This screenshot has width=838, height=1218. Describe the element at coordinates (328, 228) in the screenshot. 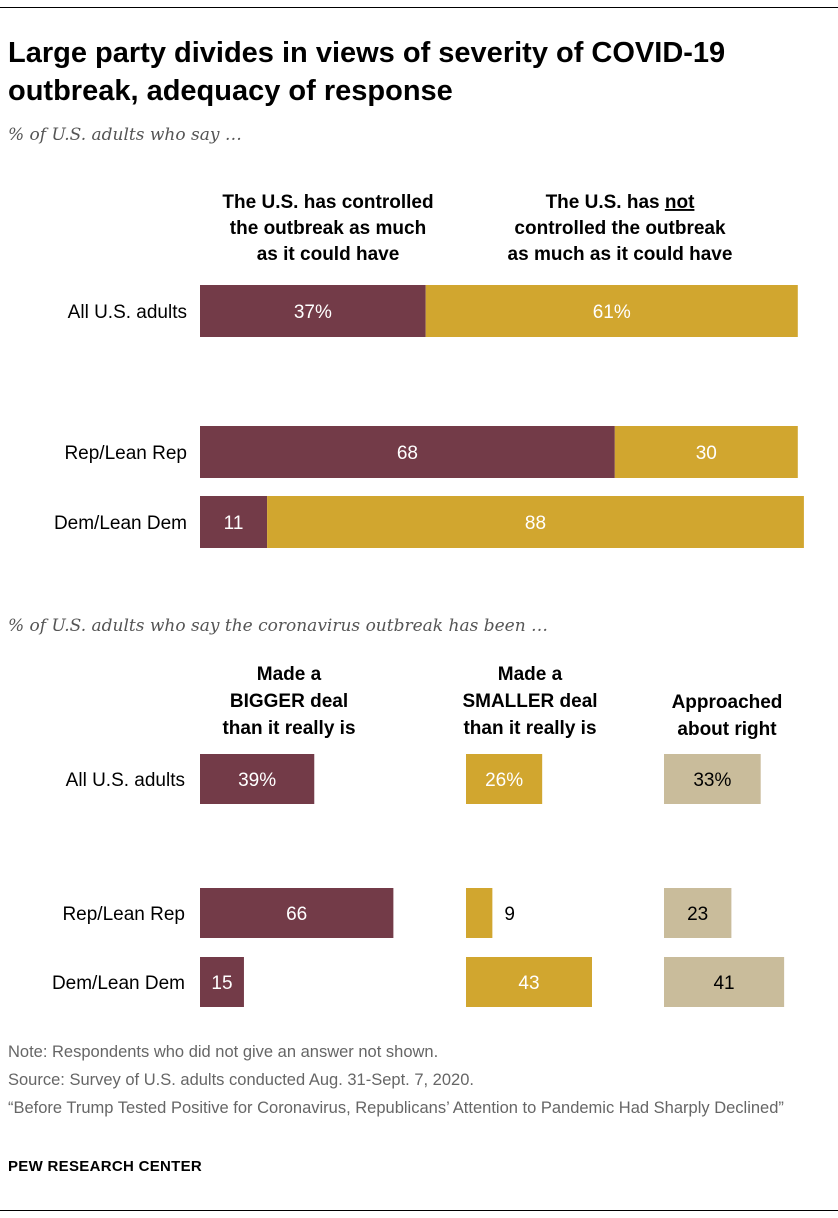

I see `chart1-header-controlled: the outbreak as much` at that location.